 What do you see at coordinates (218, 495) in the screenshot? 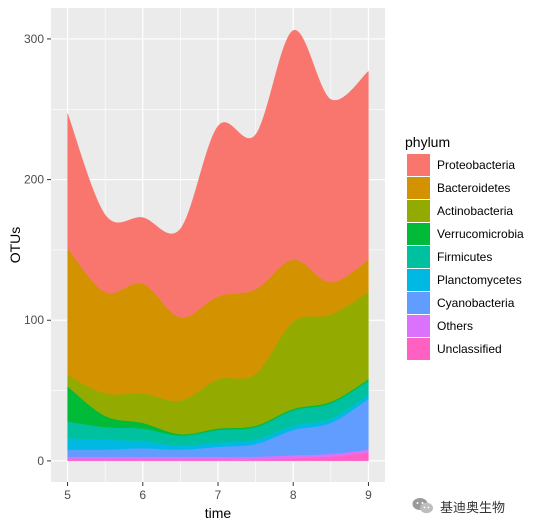
I see `x-tick-label: 7` at bounding box center [218, 495].